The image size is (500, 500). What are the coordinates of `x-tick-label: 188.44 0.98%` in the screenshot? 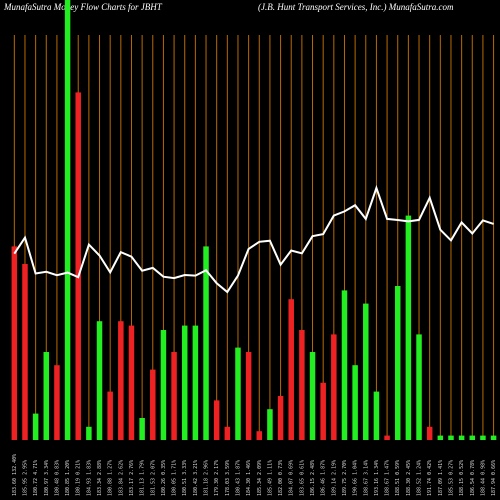 It's located at (483, 478).